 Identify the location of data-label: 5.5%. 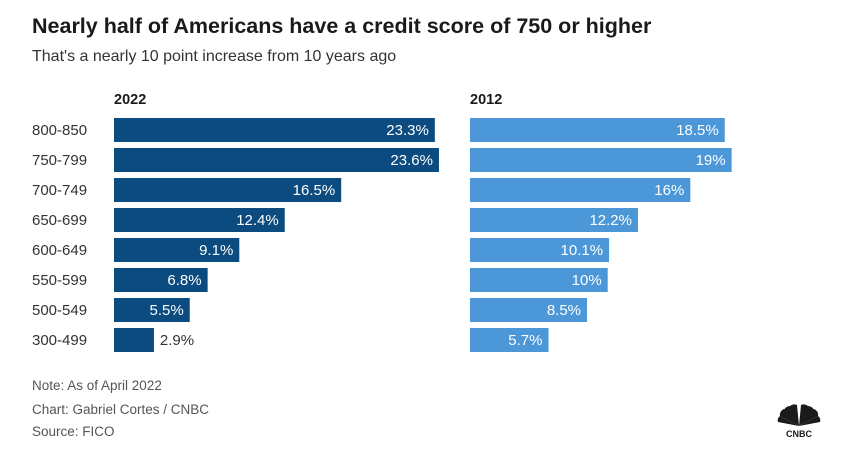
(167, 310).